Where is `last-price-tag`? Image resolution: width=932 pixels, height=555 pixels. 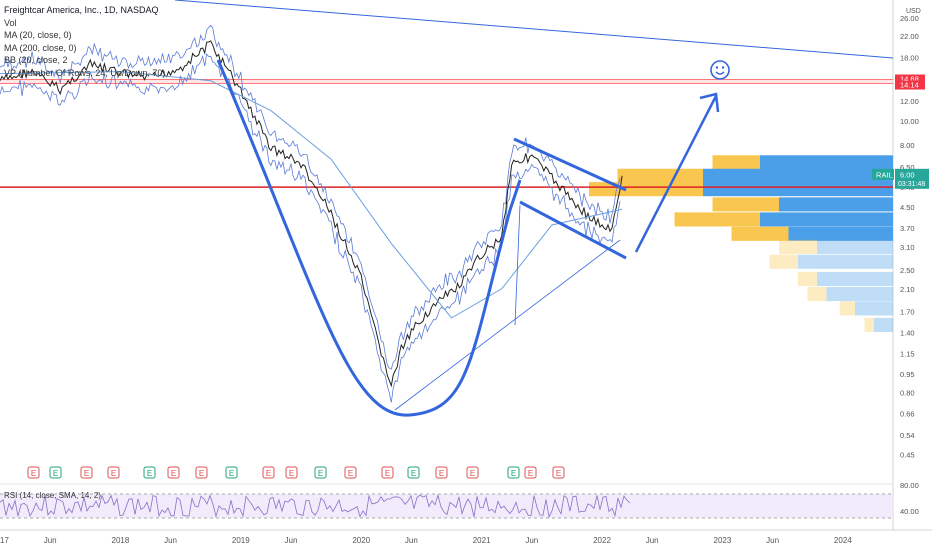
last-price-tag is located at coordinates (912, 178).